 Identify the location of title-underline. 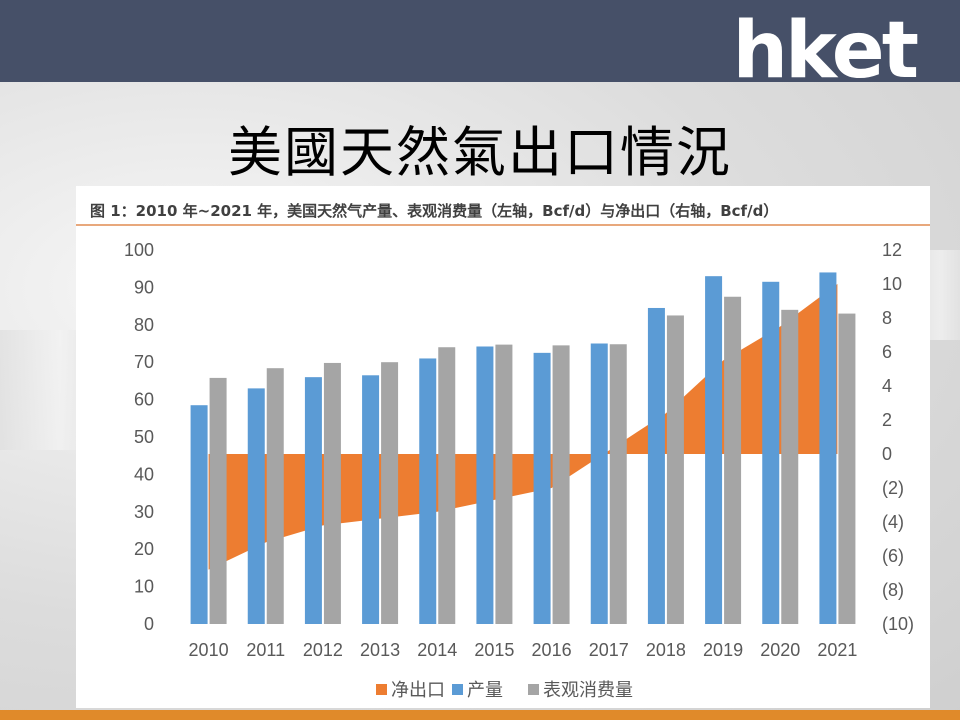
(503, 225).